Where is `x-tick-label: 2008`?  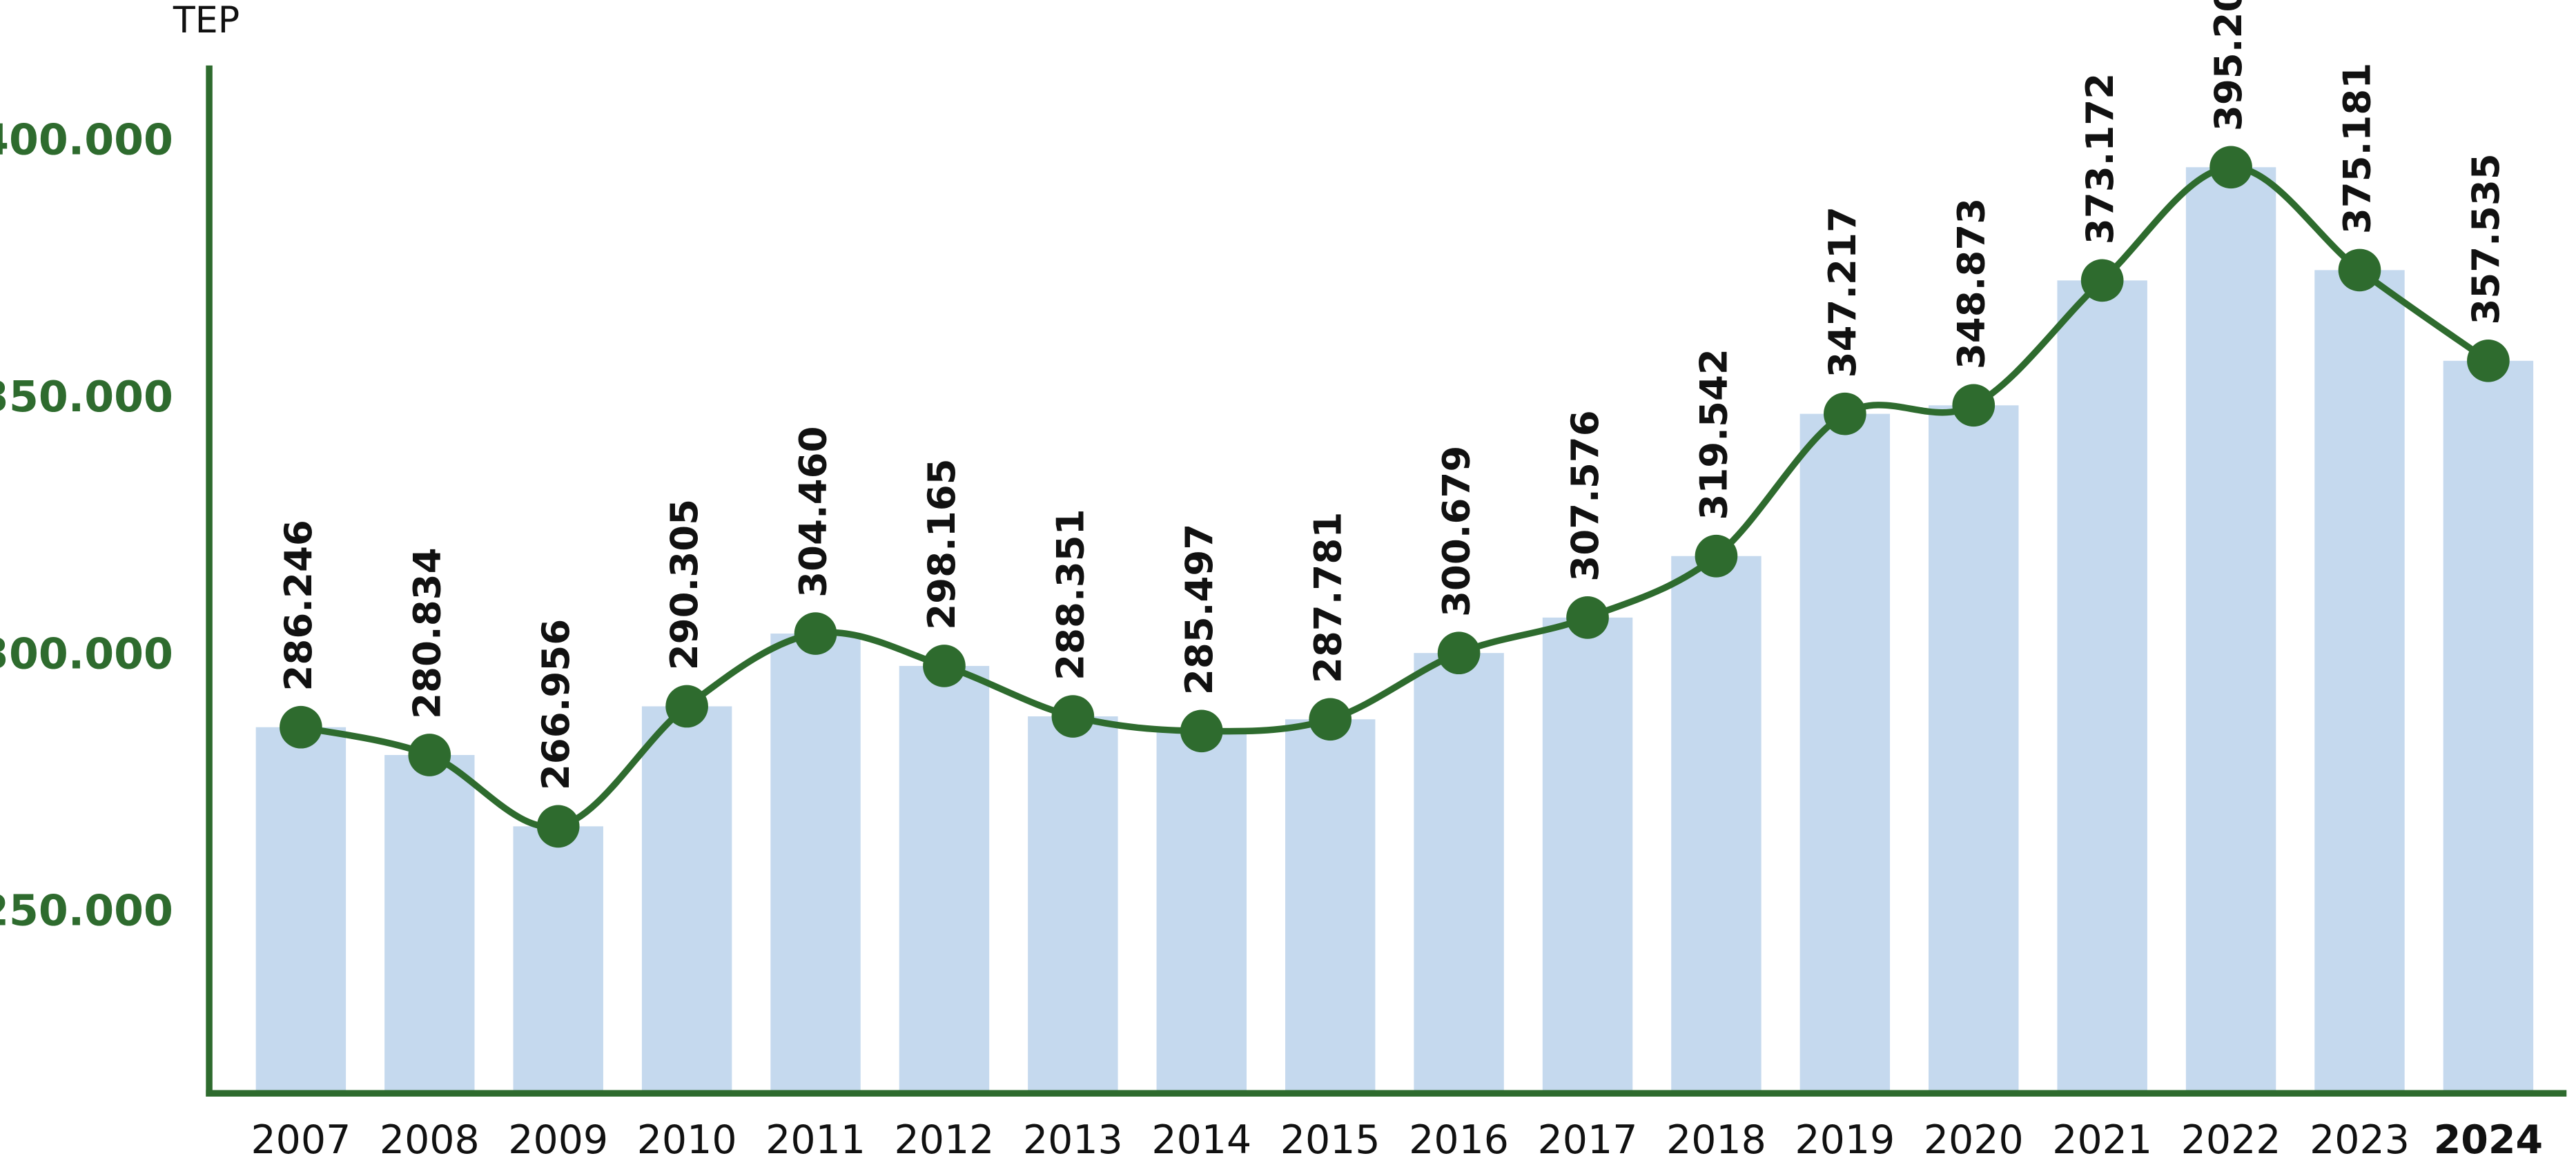 x-tick-label: 2008 is located at coordinates (430, 1140).